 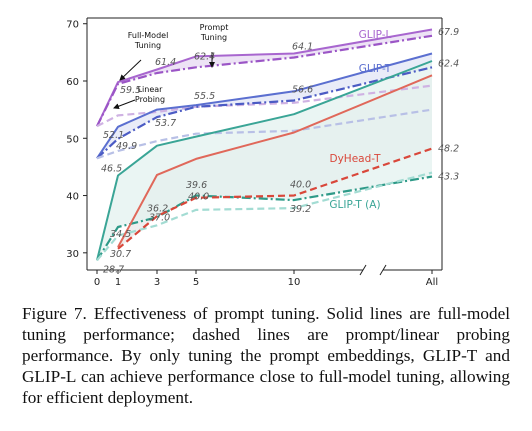 I want to click on y-tick-label: 40, so click(x=72, y=197).